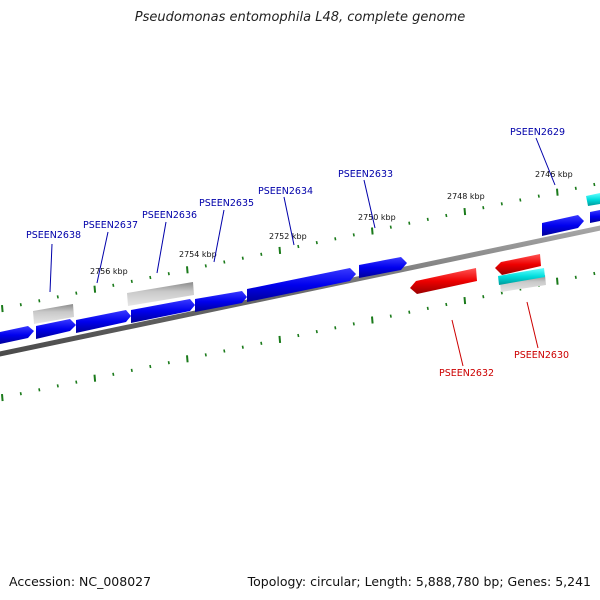  Describe the element at coordinates (80, 581) in the screenshot. I see `accession-text: Accession: NC_008027` at that location.